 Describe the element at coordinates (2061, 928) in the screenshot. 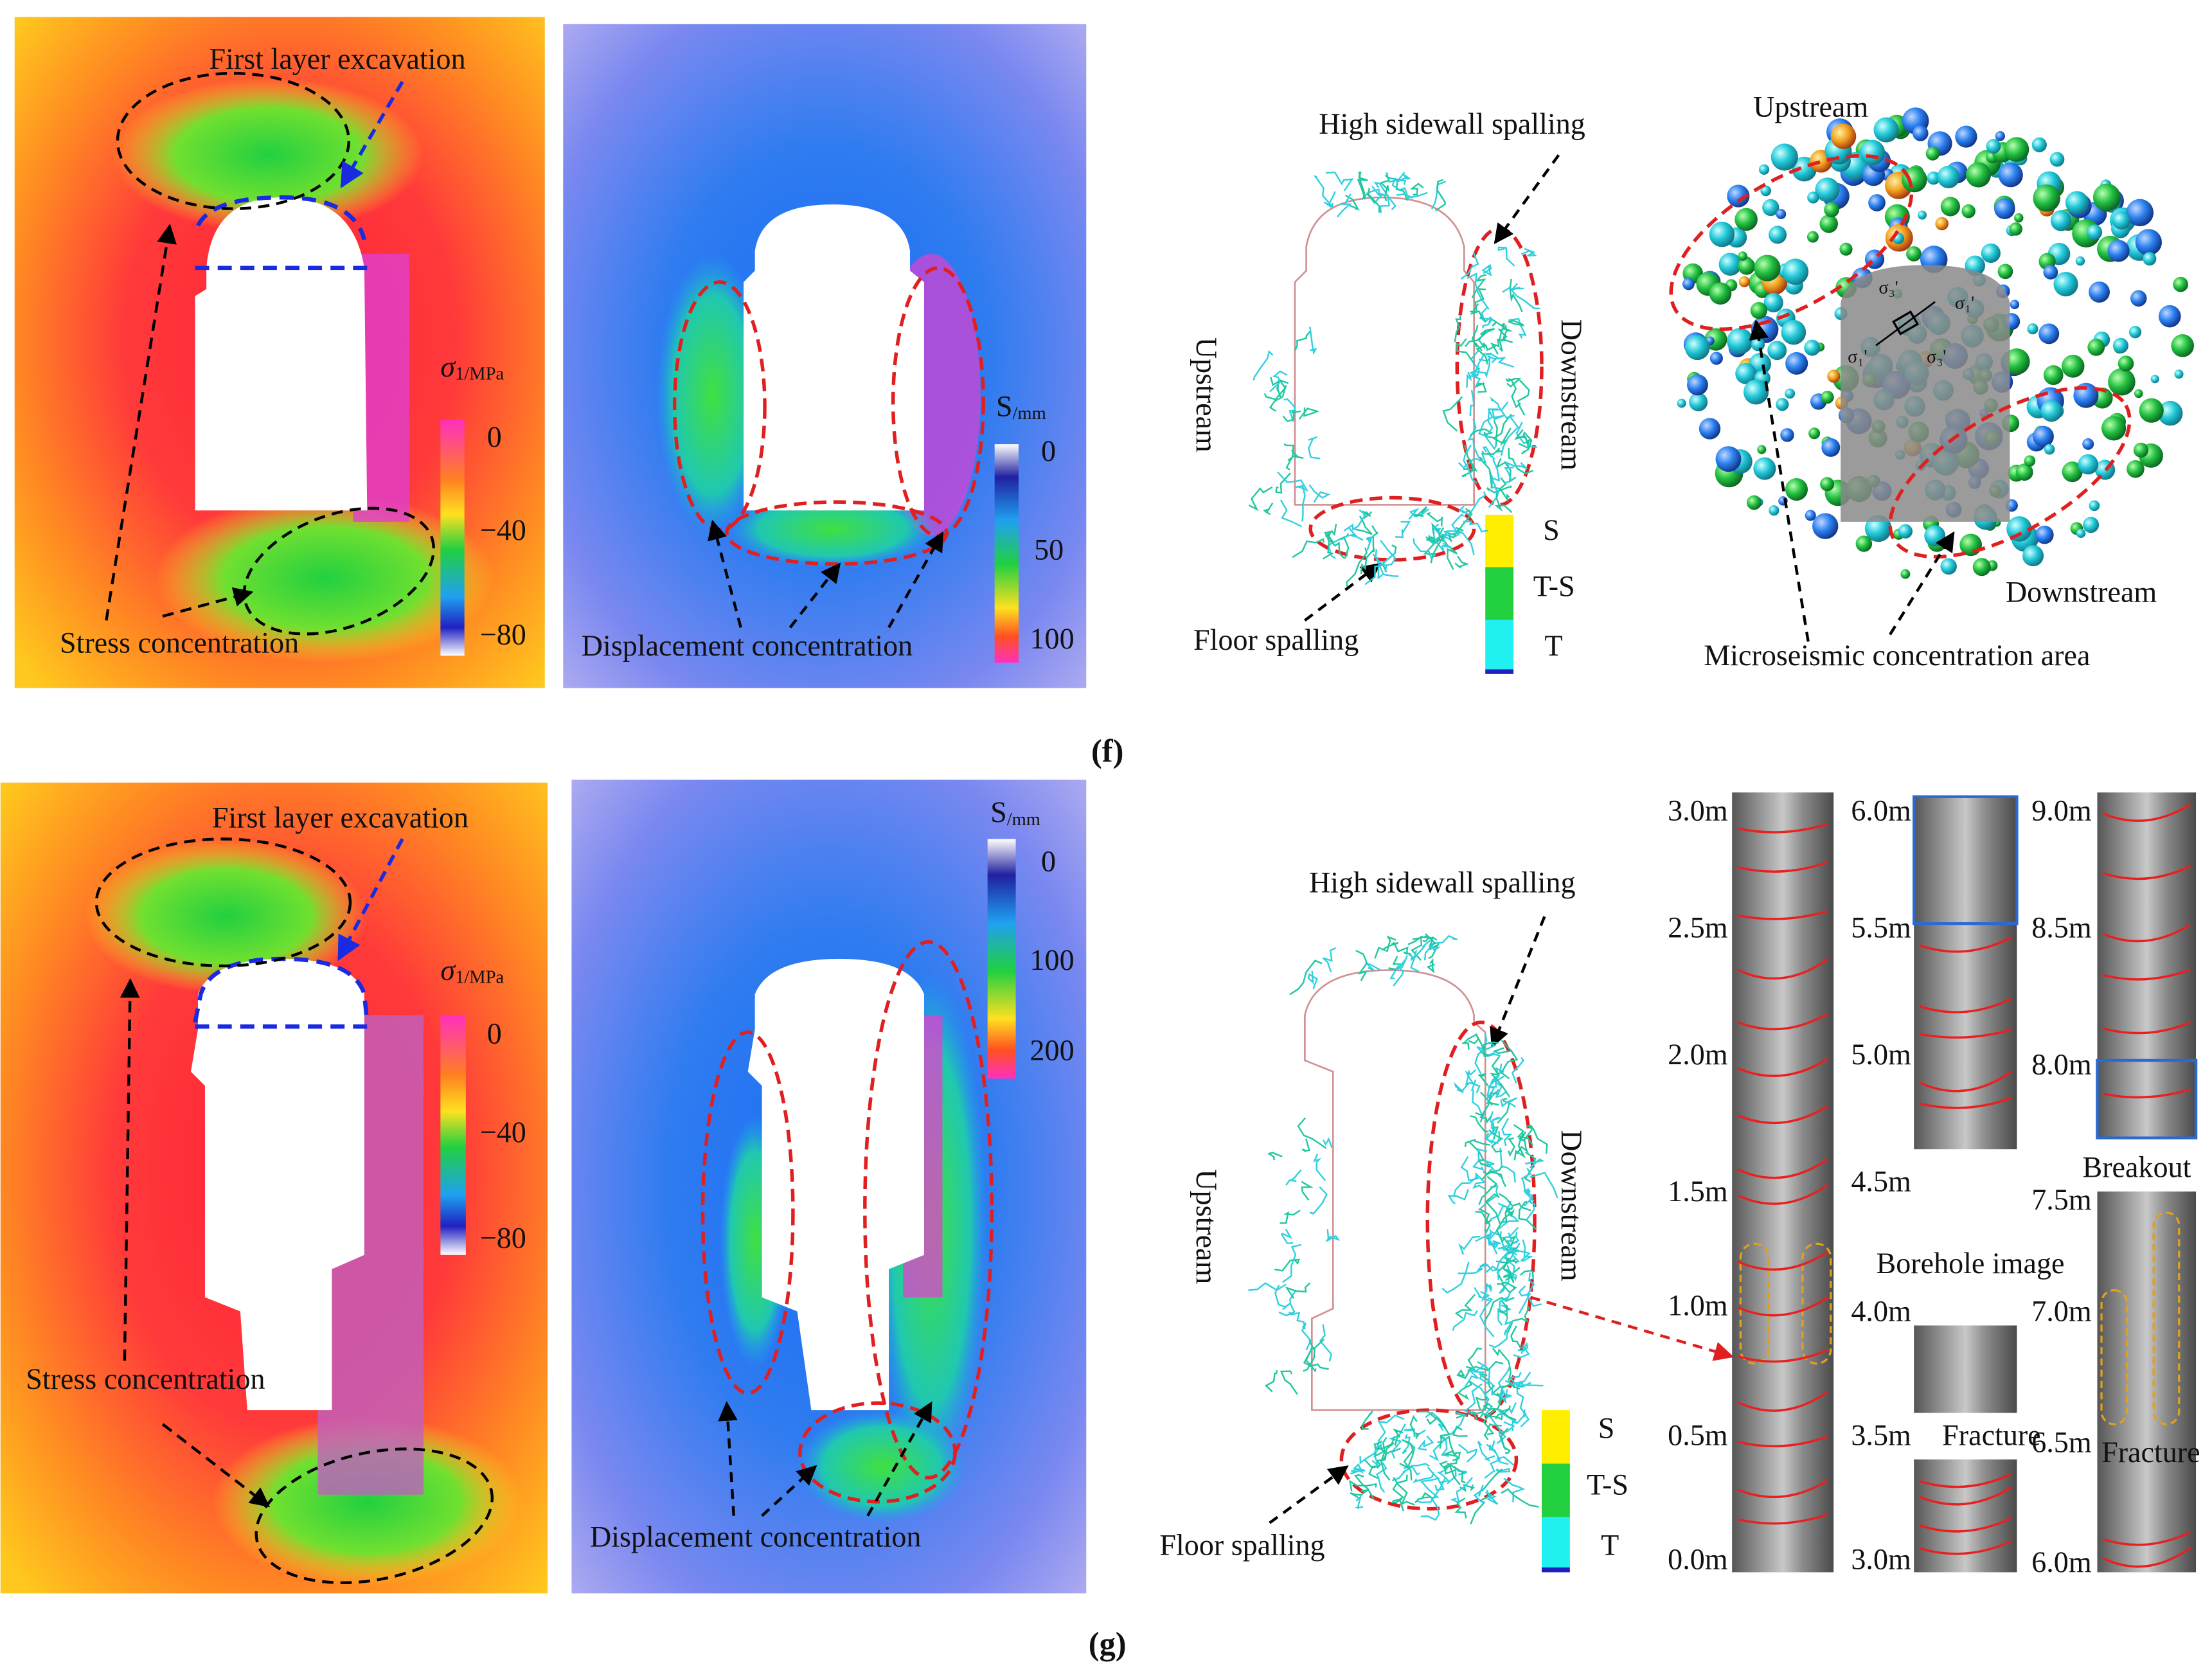

I see `depth-label: 8.5m` at that location.